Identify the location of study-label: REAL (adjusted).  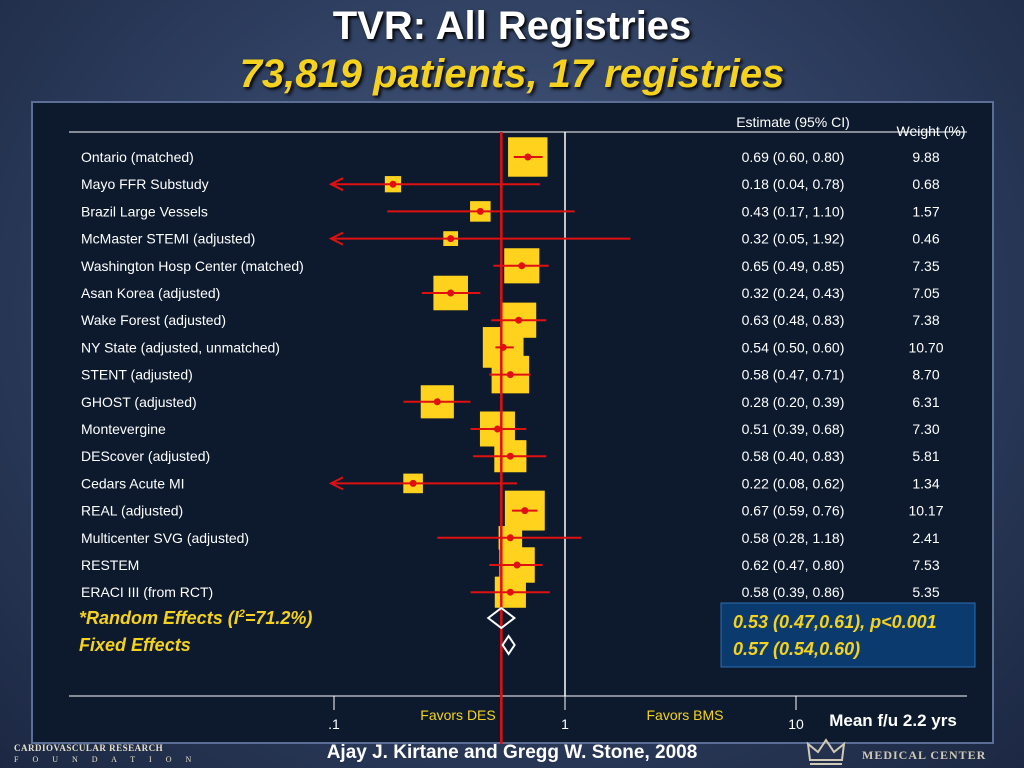
(132, 511).